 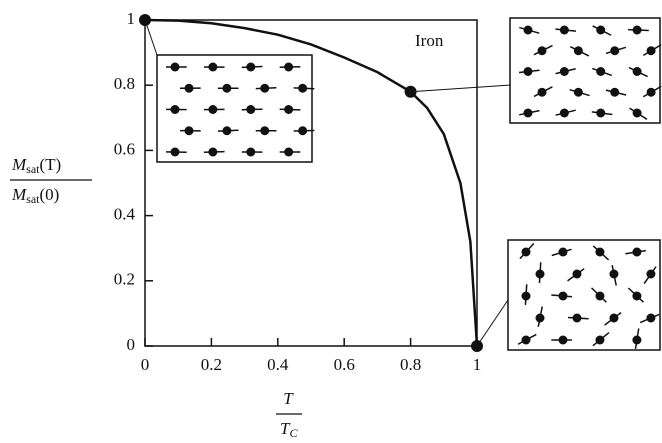 What do you see at coordinates (51, 180) in the screenshot?
I see `y-label: Msat(T) Msat(0)` at bounding box center [51, 180].